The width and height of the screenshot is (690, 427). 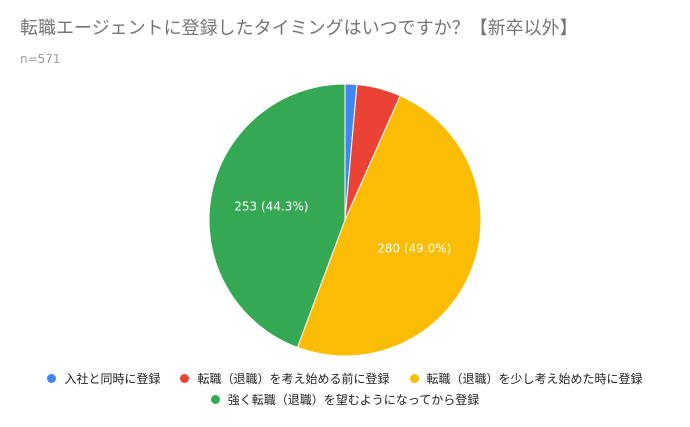 I want to click on legend-label-0: 入社と同時に登録, so click(x=112, y=379).